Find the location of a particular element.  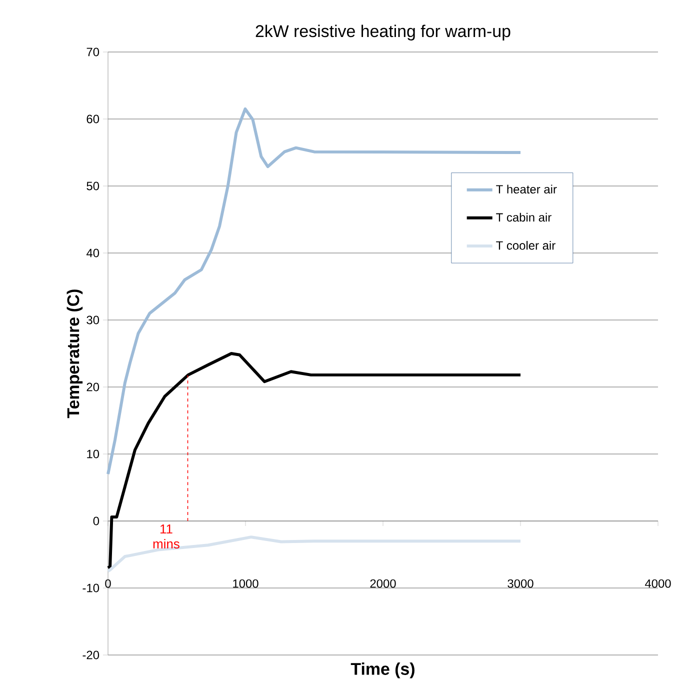

y-tick-label: 0 is located at coordinates (96, 521).